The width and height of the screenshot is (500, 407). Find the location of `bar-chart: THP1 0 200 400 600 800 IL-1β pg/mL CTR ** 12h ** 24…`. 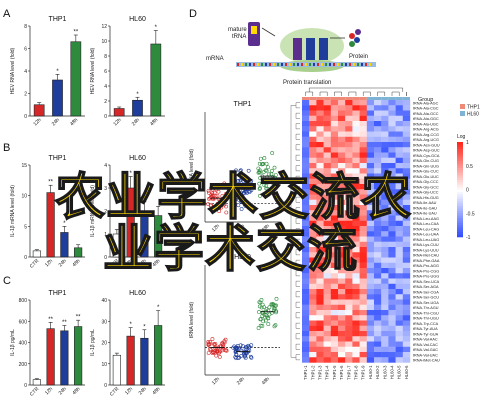

bar-chart: THP1 0 200 400 600 800 IL-1β pg/mL CTR ** 12h ** 24… is located at coordinates (47, 344).